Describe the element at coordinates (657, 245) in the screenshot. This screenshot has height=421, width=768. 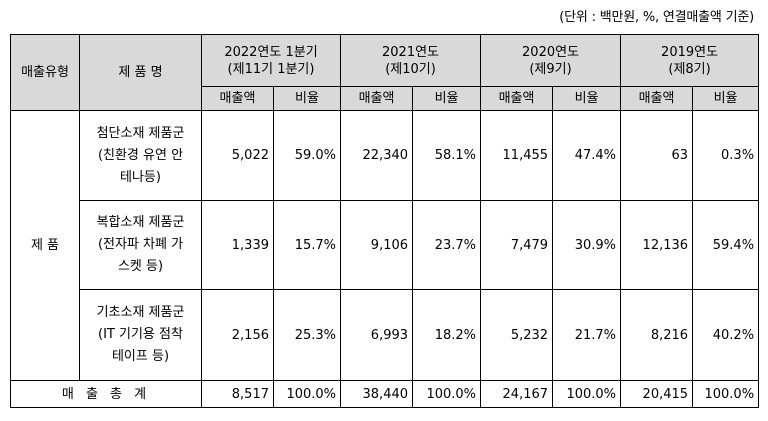
I see `sales-cell: 12,136` at that location.